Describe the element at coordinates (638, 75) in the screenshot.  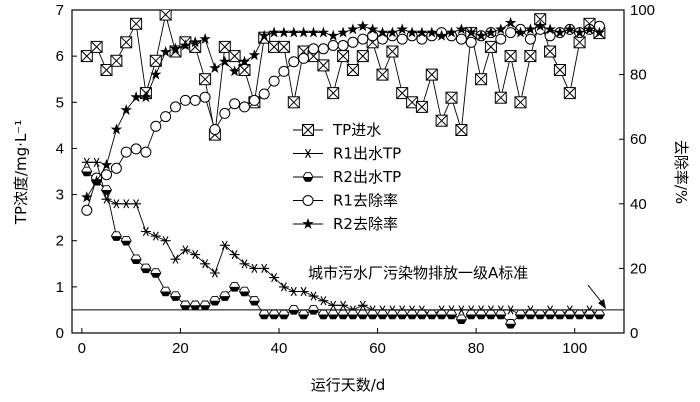
I see `y2-tick-label: 80` at that location.